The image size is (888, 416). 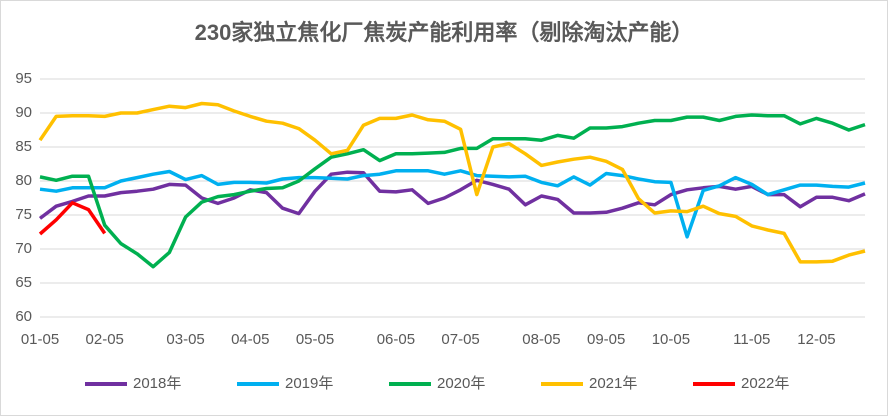 What do you see at coordinates (444, 32) in the screenshot?
I see `chart-title: 230家独立焦化厂焦炭产能利用率（剔除淘汰产能）` at bounding box center [444, 32].